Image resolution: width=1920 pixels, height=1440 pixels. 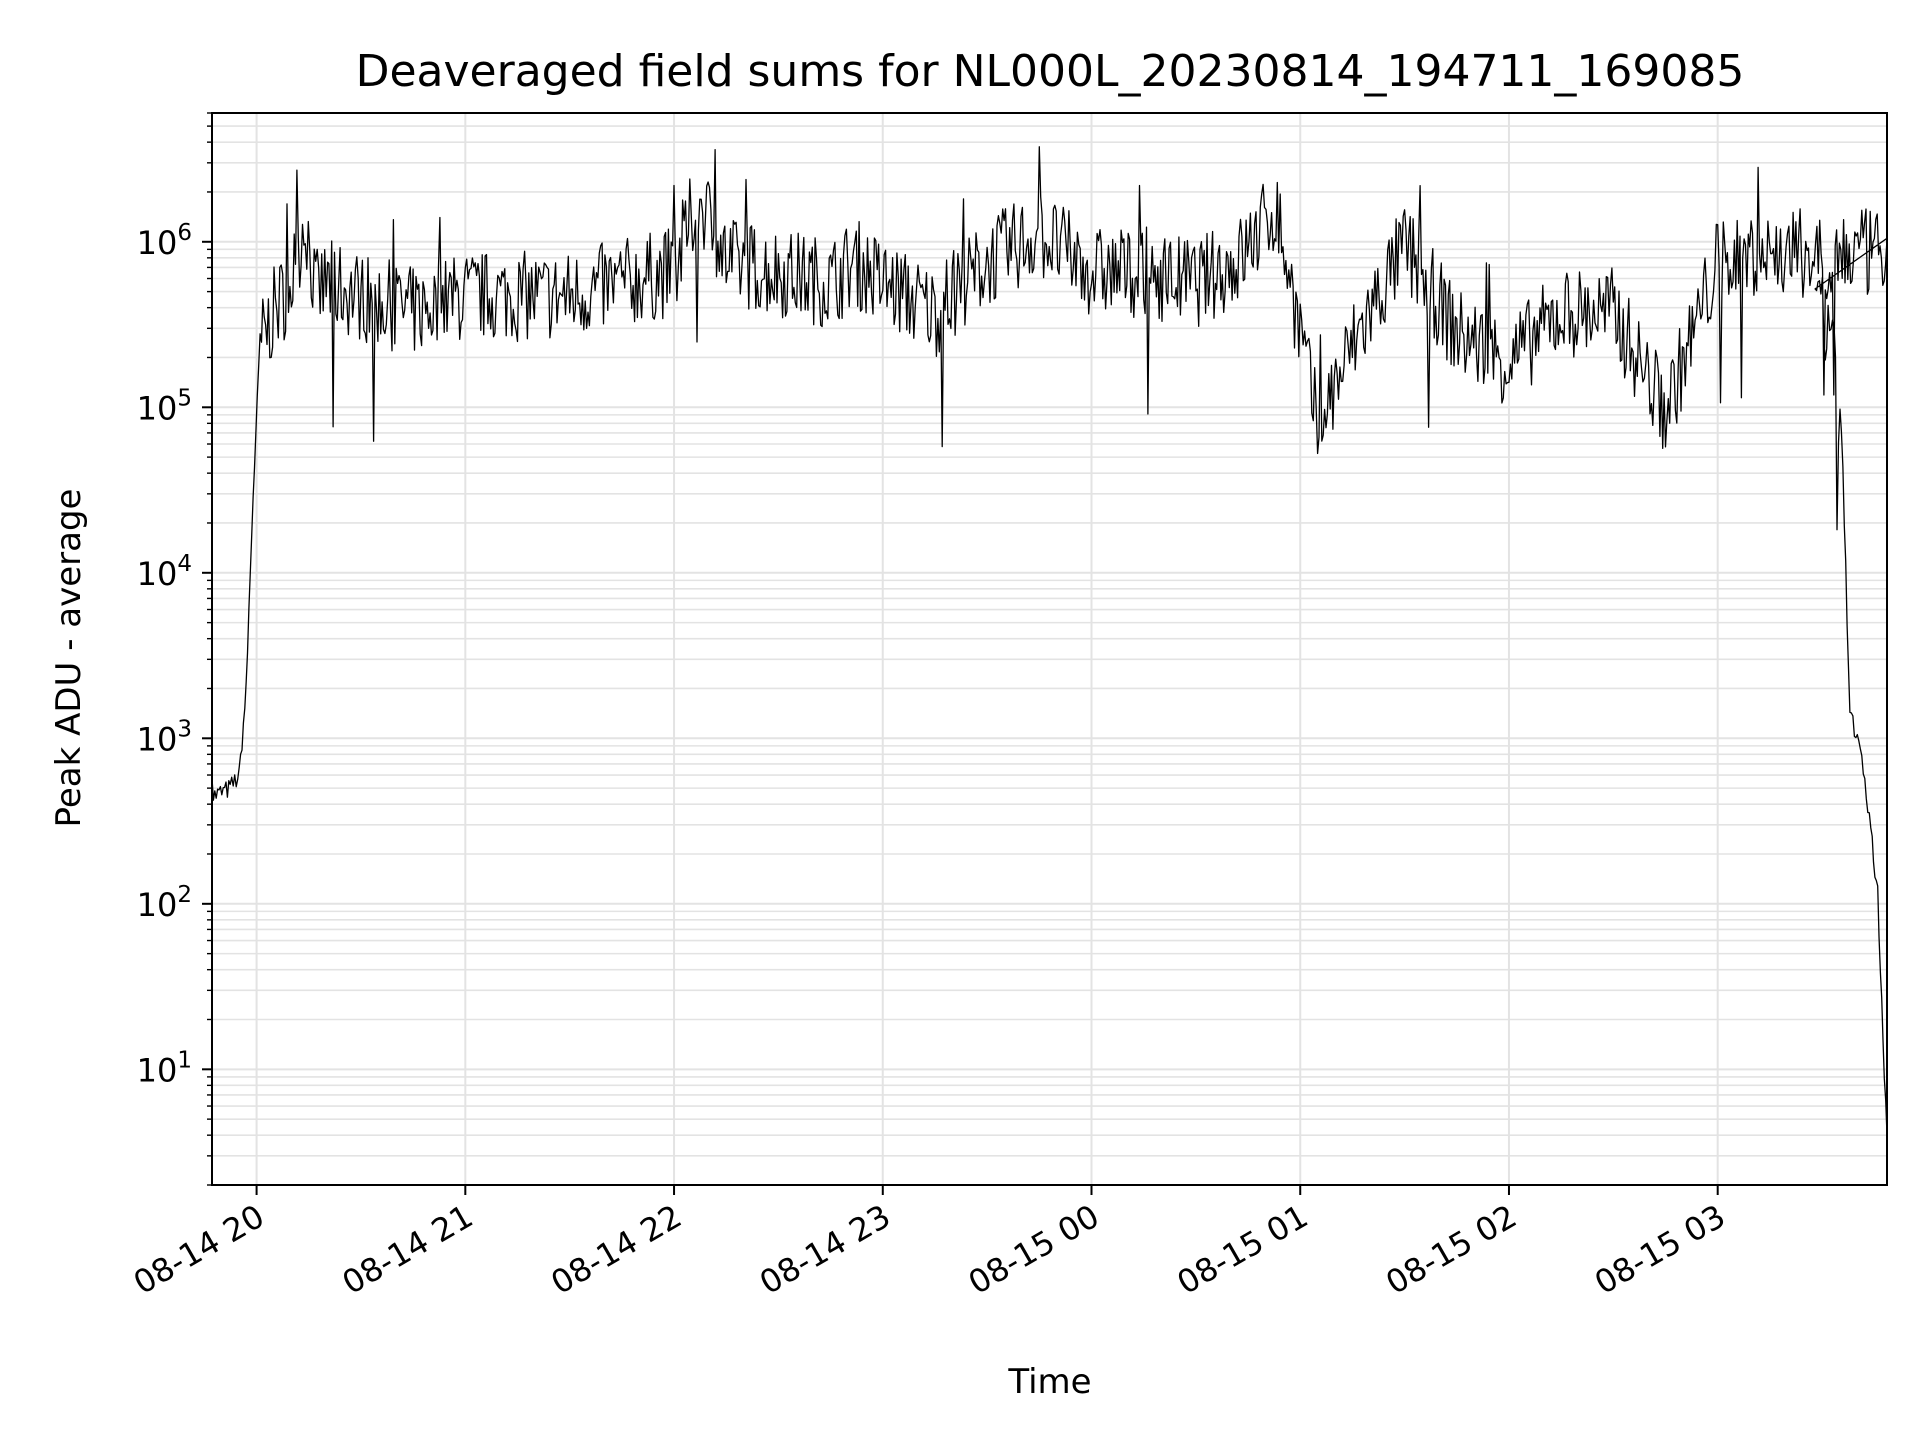 I want to click on y-tick-label: 10⁶, so click(x=164, y=241).